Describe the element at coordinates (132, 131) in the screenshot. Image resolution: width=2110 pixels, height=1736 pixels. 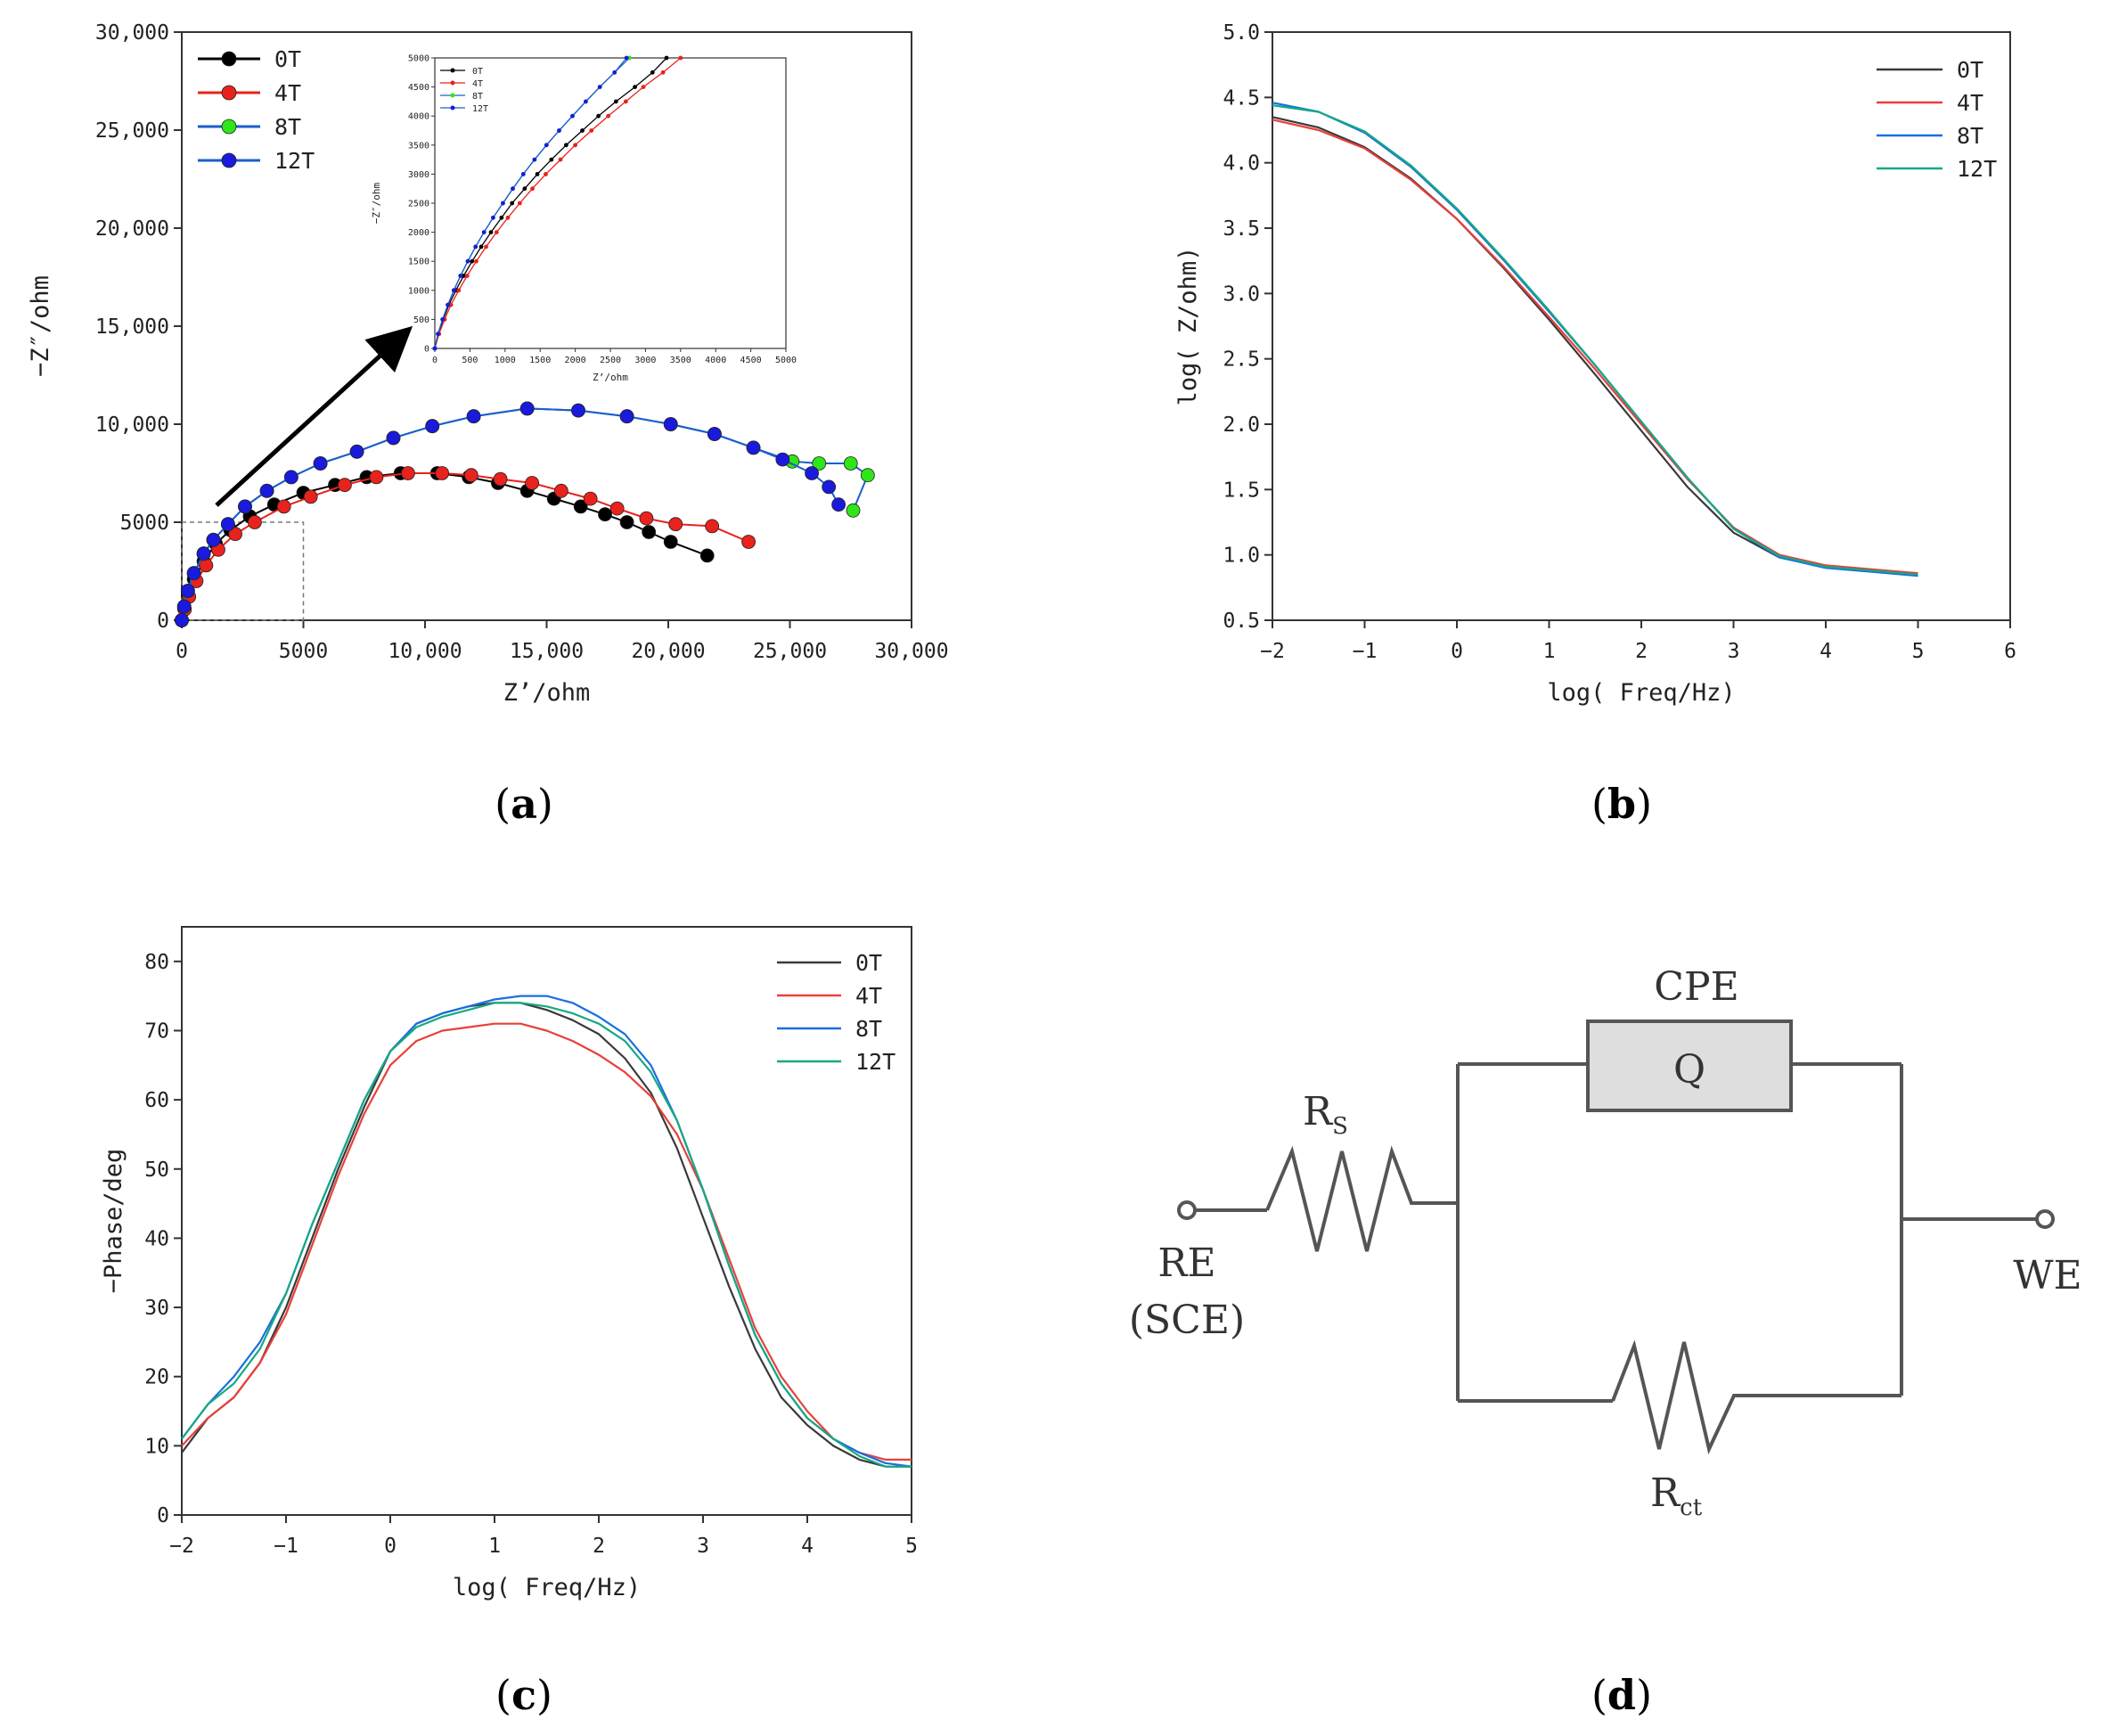
I see `y-tick-label: 25,000` at that location.